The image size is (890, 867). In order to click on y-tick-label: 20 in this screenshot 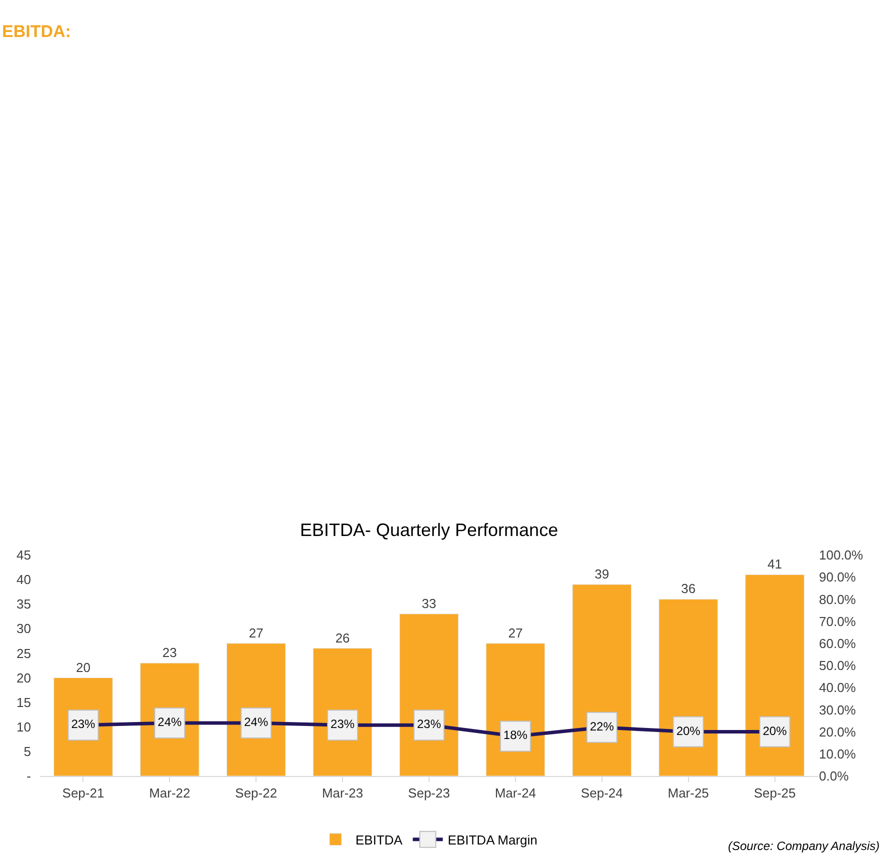, I will do `click(23, 678)`.